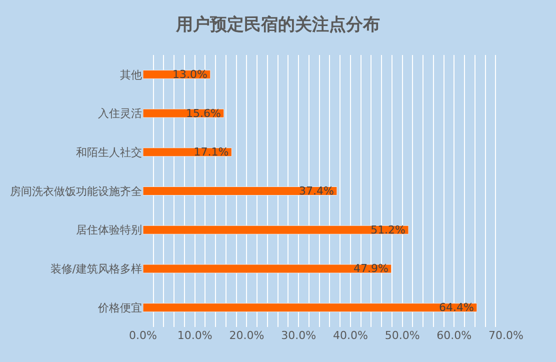 The height and width of the screenshot is (362, 556). I want to click on data-label: 37.4%, so click(316, 191).